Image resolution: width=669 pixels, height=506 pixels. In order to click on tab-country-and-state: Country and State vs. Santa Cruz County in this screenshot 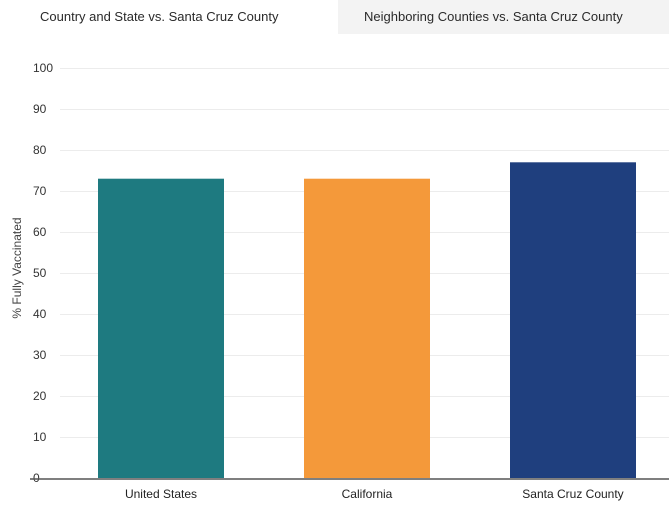, I will do `click(159, 16)`.